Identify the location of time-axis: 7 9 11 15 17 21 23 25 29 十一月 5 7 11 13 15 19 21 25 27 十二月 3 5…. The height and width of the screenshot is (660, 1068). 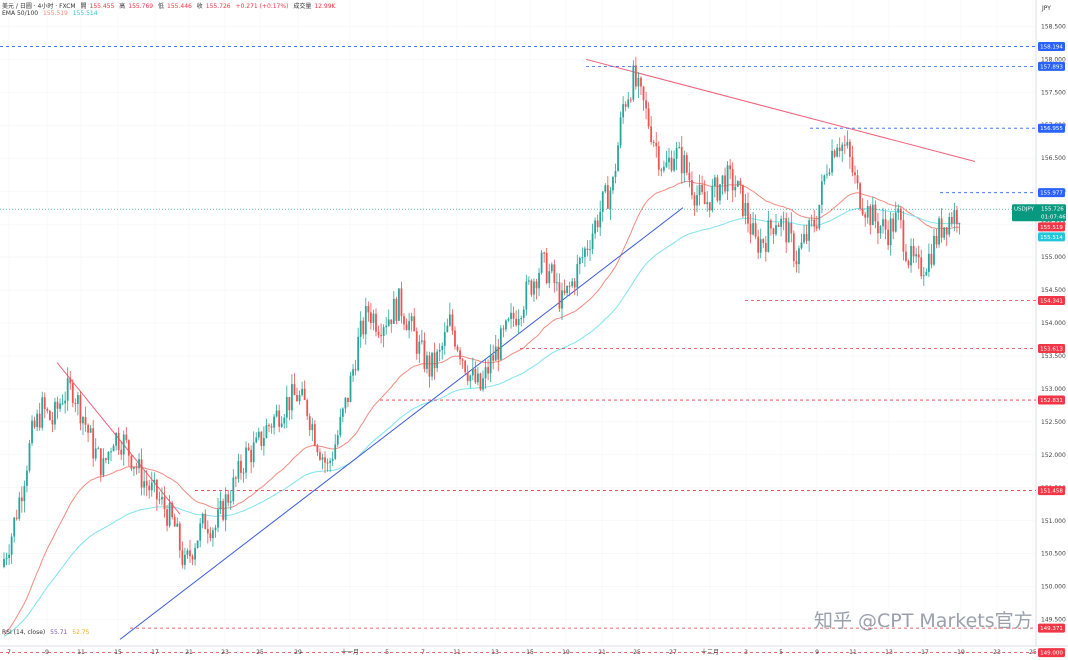
(522, 652).